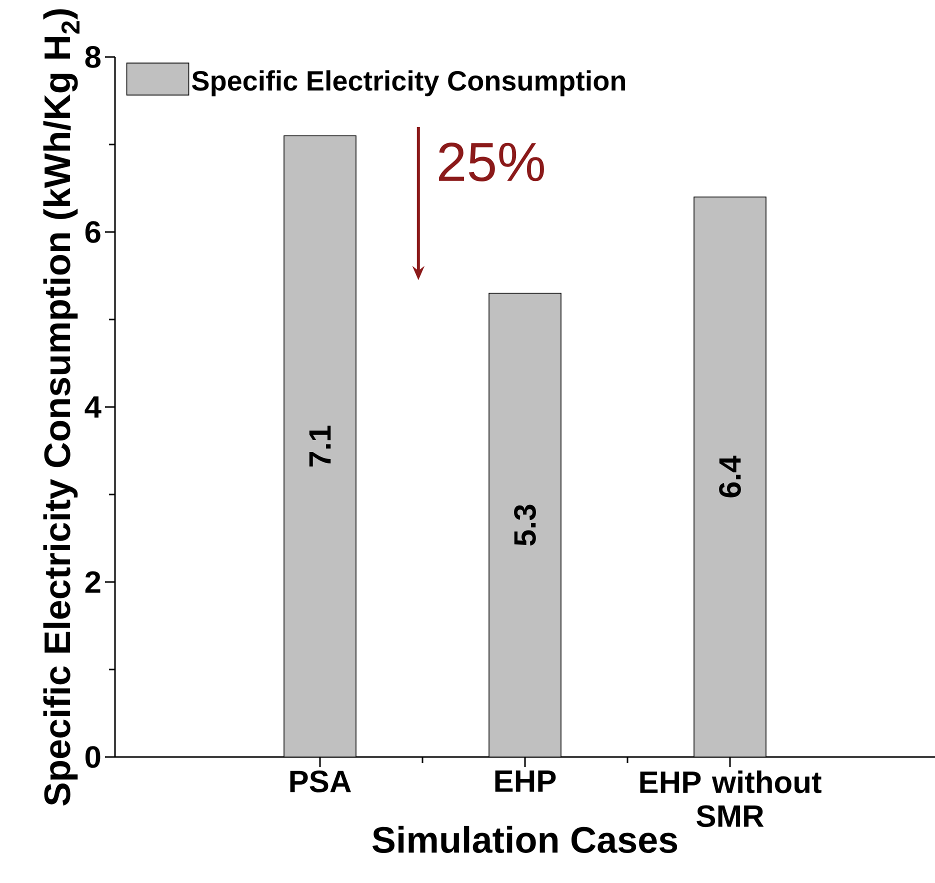 The height and width of the screenshot is (883, 935). Describe the element at coordinates (320, 781) in the screenshot. I see `x-tick-label: PSA` at that location.